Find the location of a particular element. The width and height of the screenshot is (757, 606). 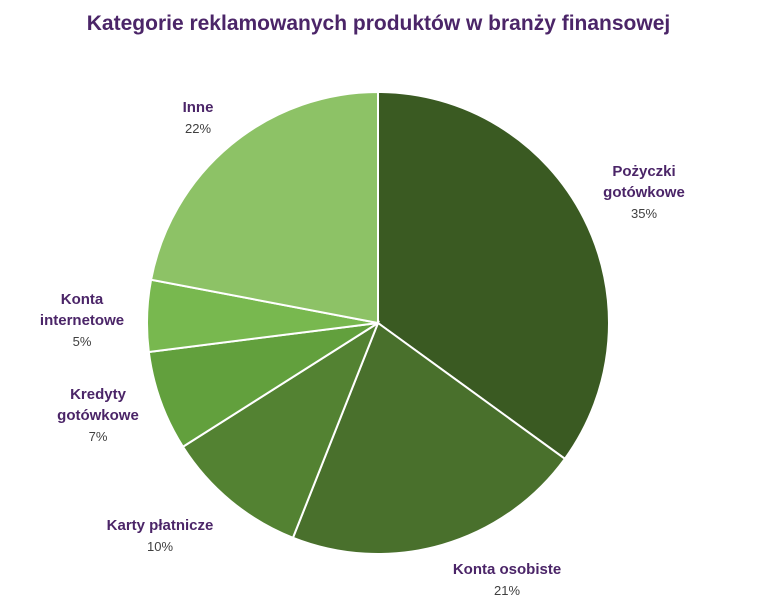

slice-value-4: 7% is located at coordinates (98, 436).